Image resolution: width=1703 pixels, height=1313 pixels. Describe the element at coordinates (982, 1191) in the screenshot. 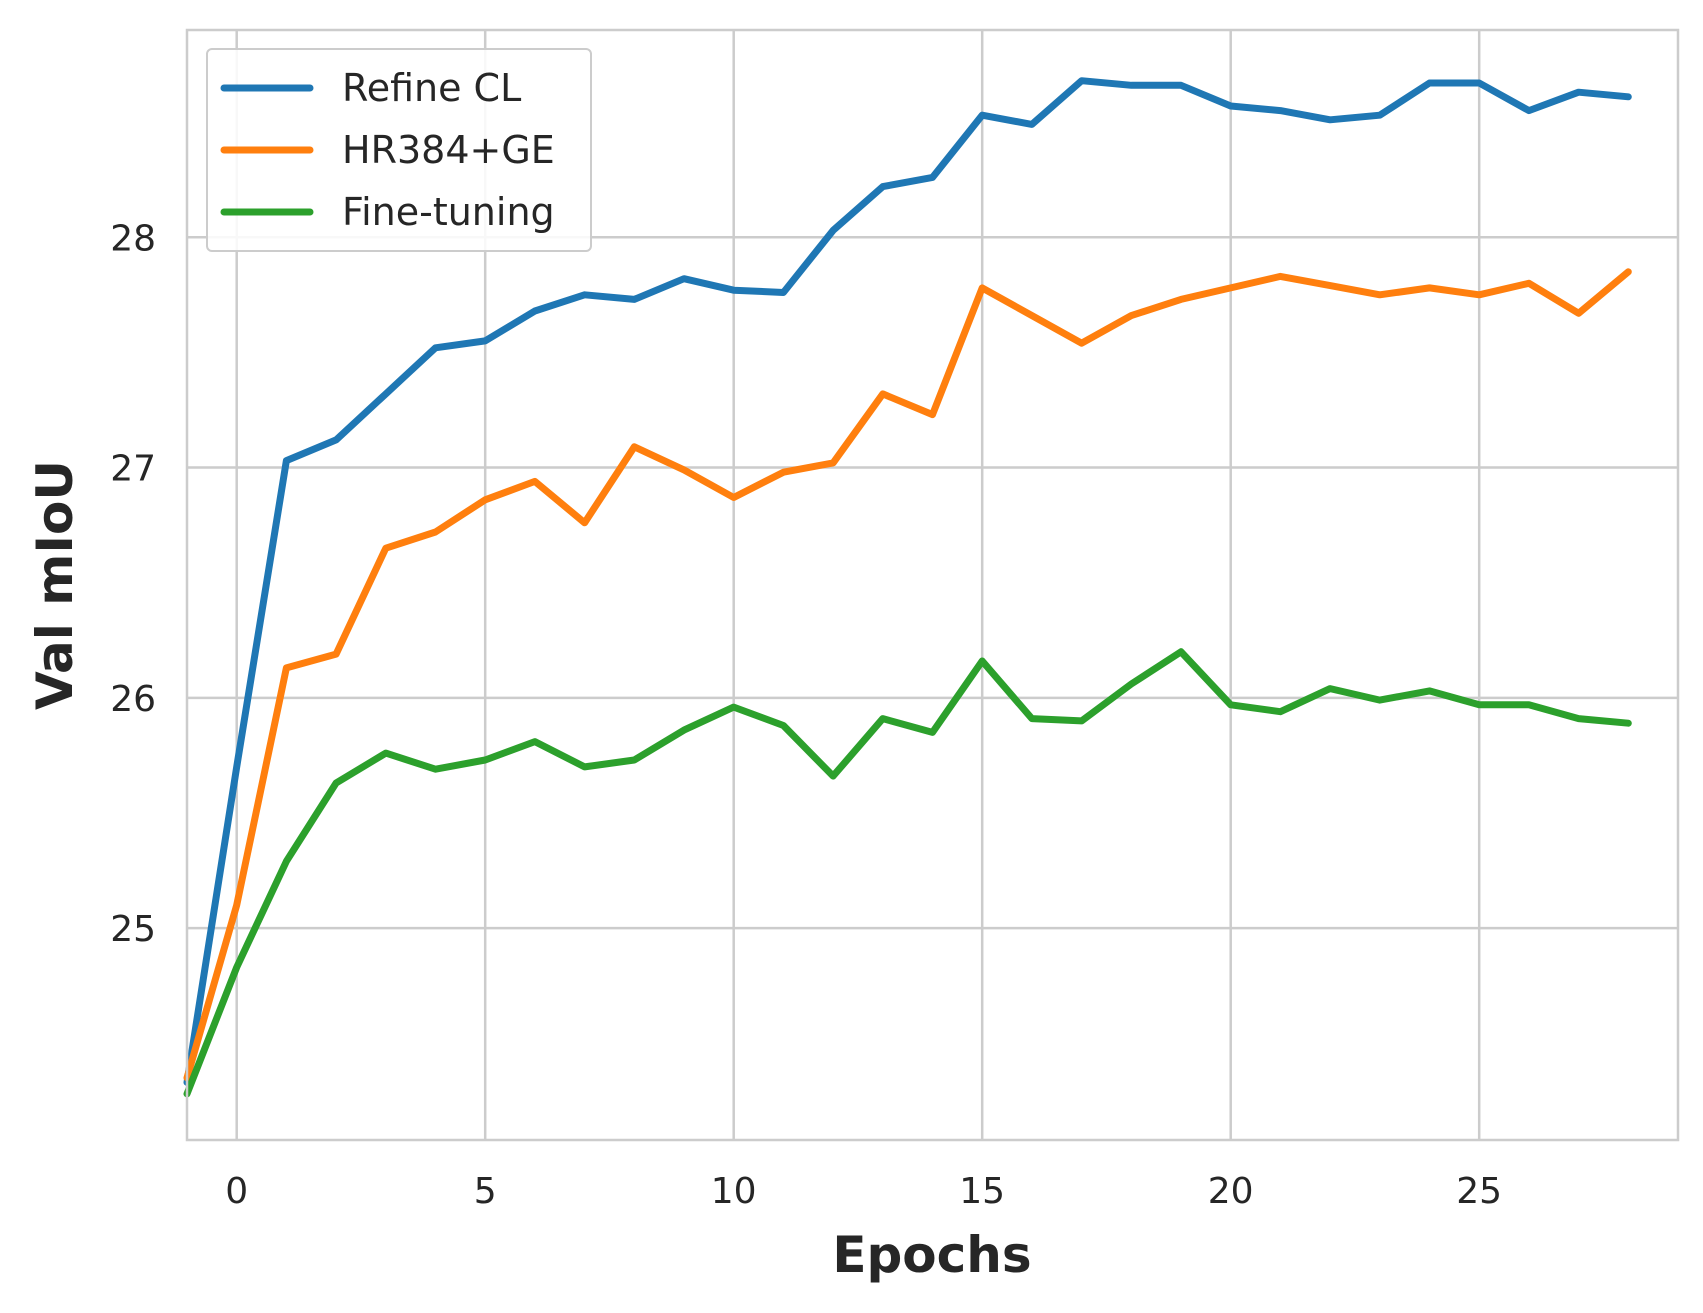

I see `x-tick-label: 15` at that location.